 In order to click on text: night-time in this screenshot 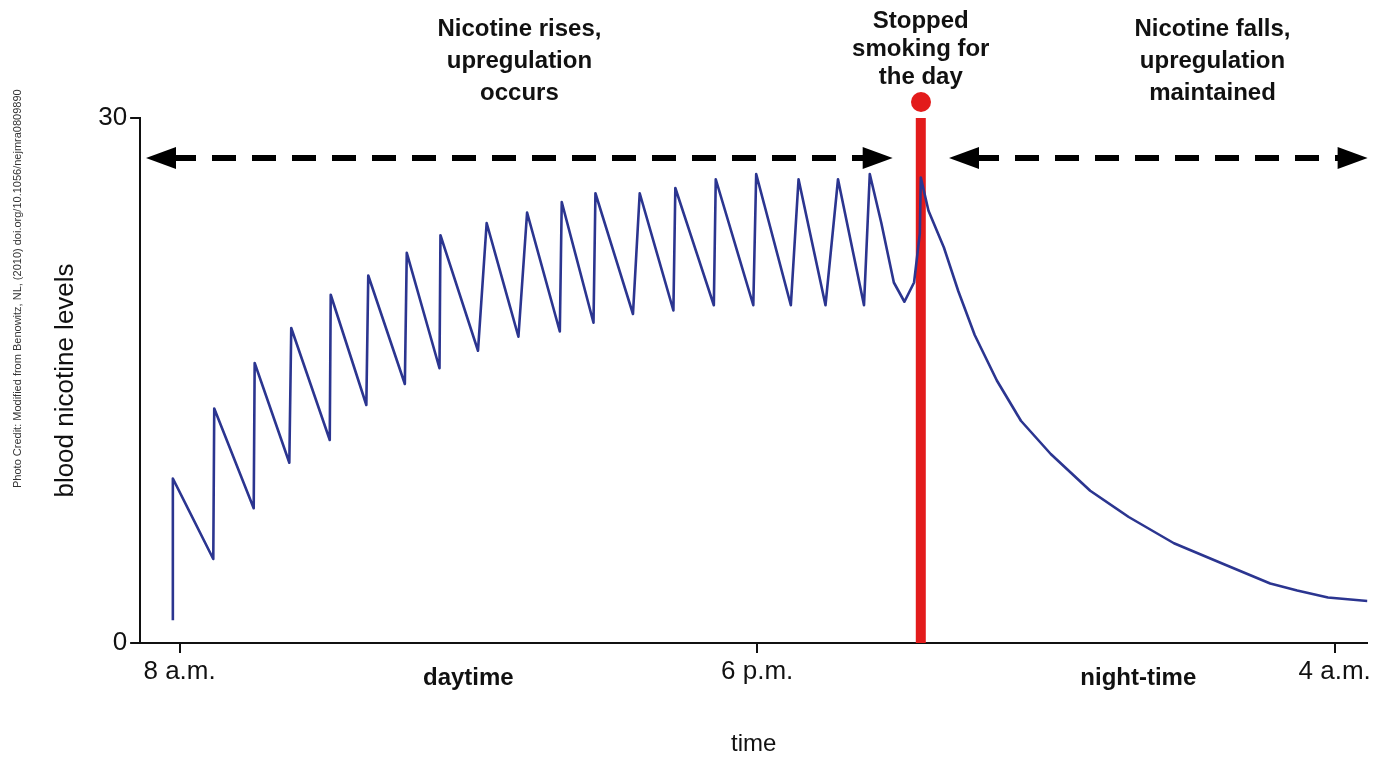, I will do `click(1138, 677)`.